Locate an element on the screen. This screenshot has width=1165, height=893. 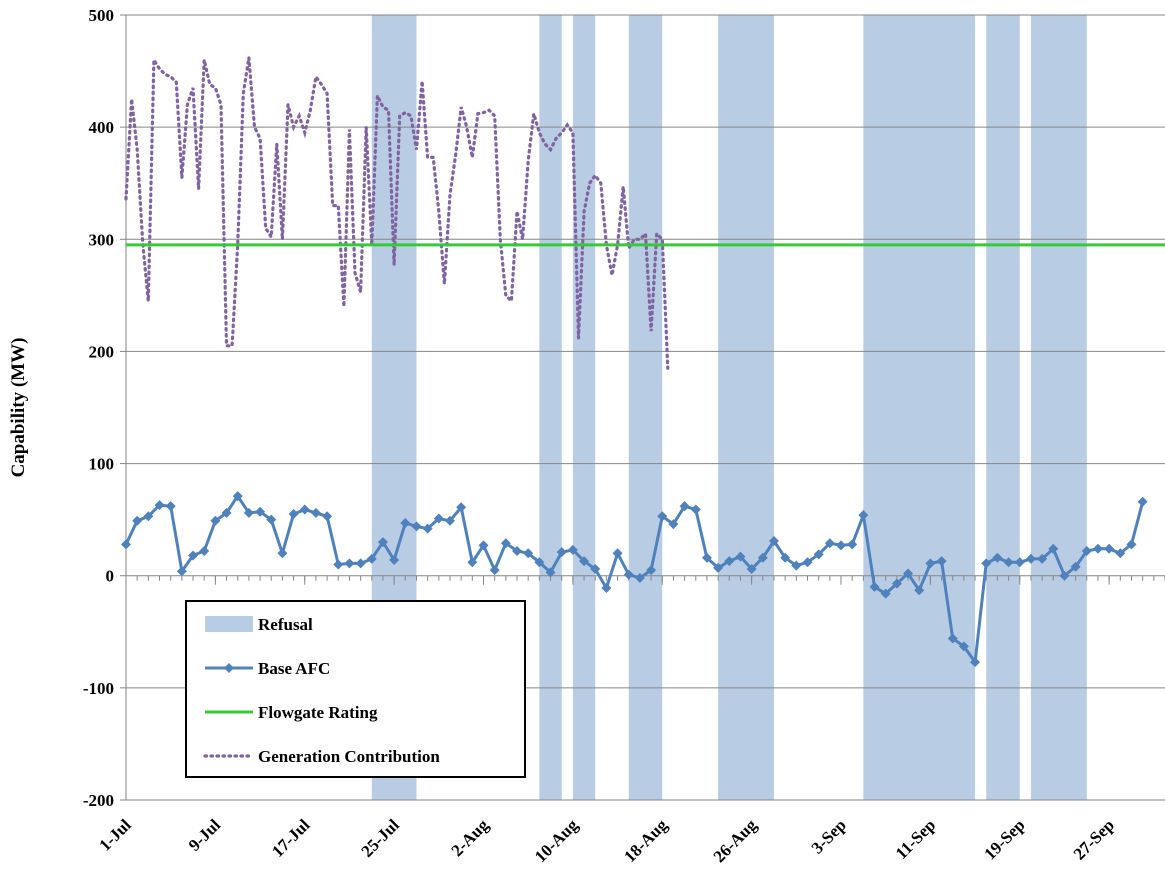
x-tick-label: 2-Aug is located at coordinates (469, 837).